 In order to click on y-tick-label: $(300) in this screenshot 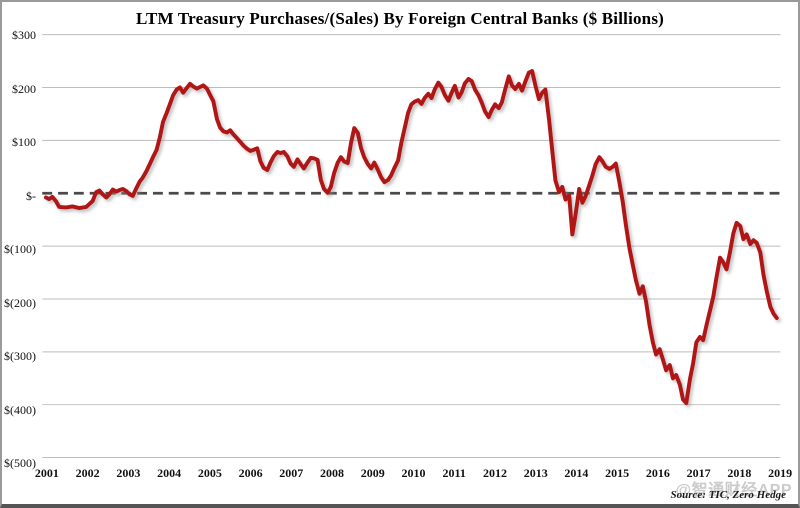, I will do `click(20, 356)`.